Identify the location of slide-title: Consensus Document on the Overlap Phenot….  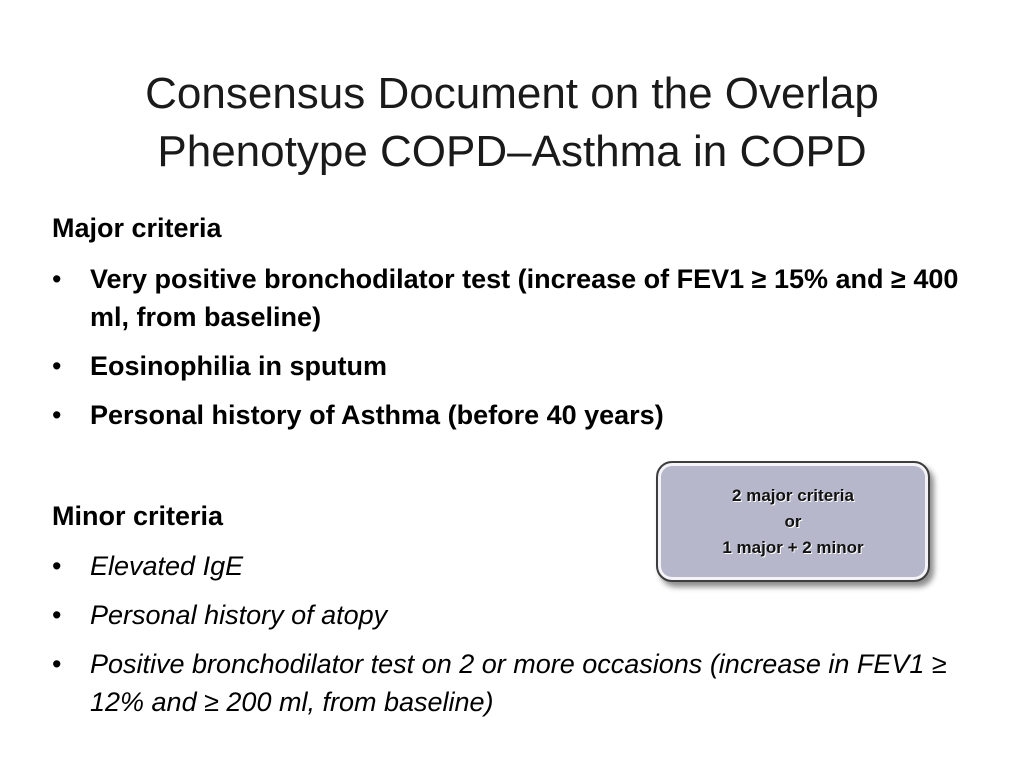
(512, 123).